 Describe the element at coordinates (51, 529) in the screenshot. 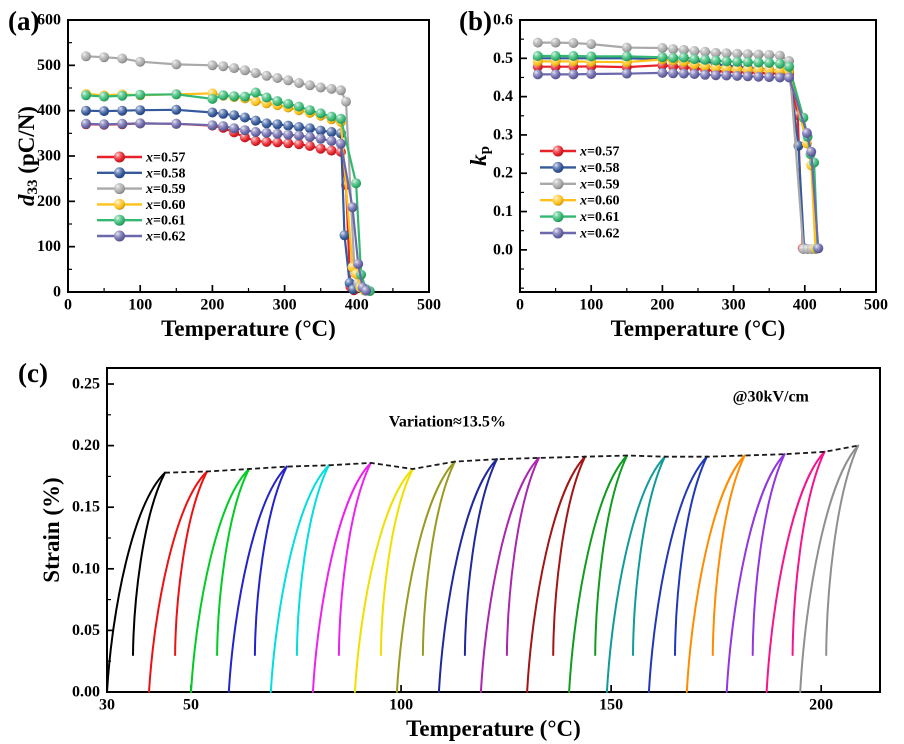

I see `svg-text: Strain (%)` at that location.